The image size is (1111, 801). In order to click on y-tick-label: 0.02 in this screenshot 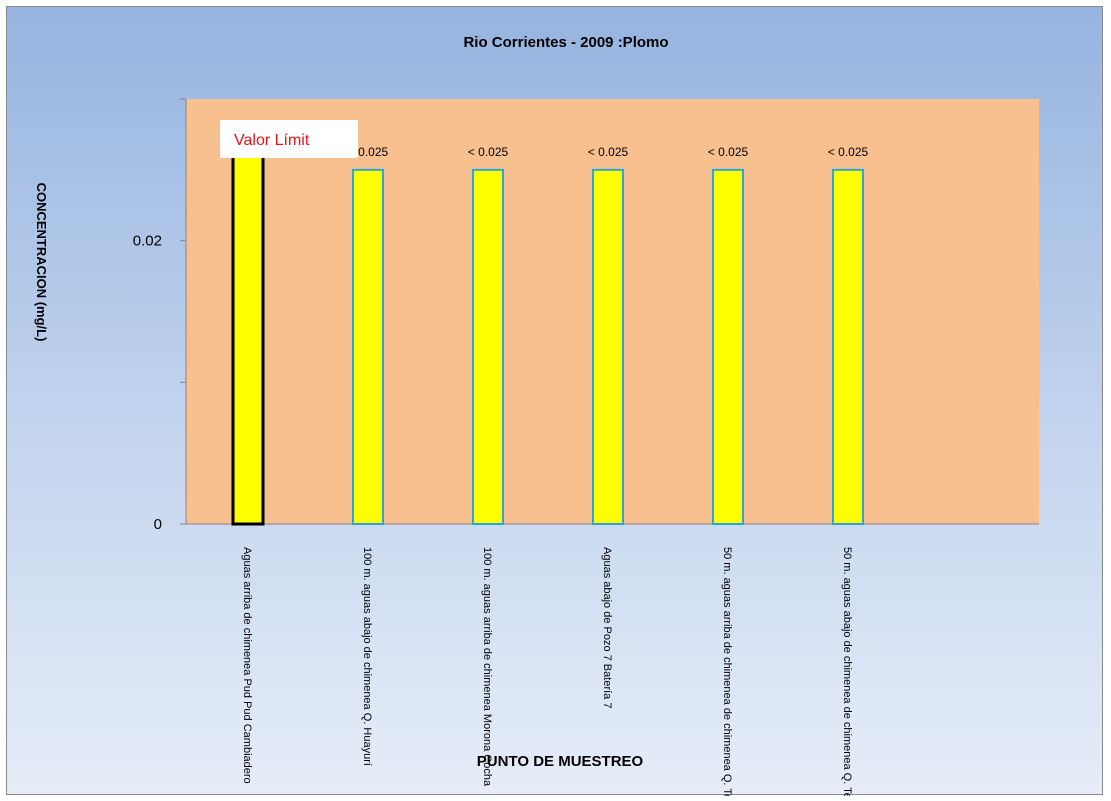, I will do `click(147, 241)`.